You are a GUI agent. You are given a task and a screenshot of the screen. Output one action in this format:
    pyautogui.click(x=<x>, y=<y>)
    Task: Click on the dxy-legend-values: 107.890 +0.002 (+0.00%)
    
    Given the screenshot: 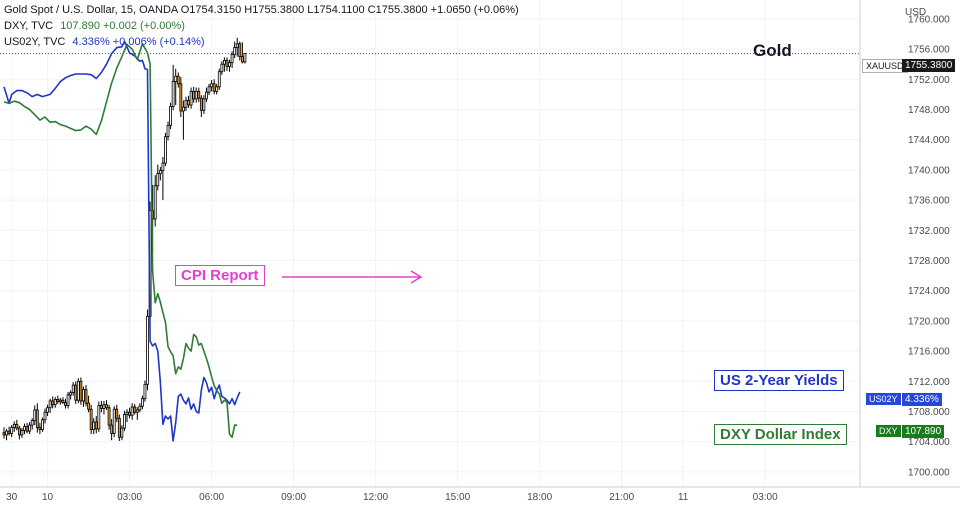 What is the action you would take?
    pyautogui.click(x=122, y=26)
    